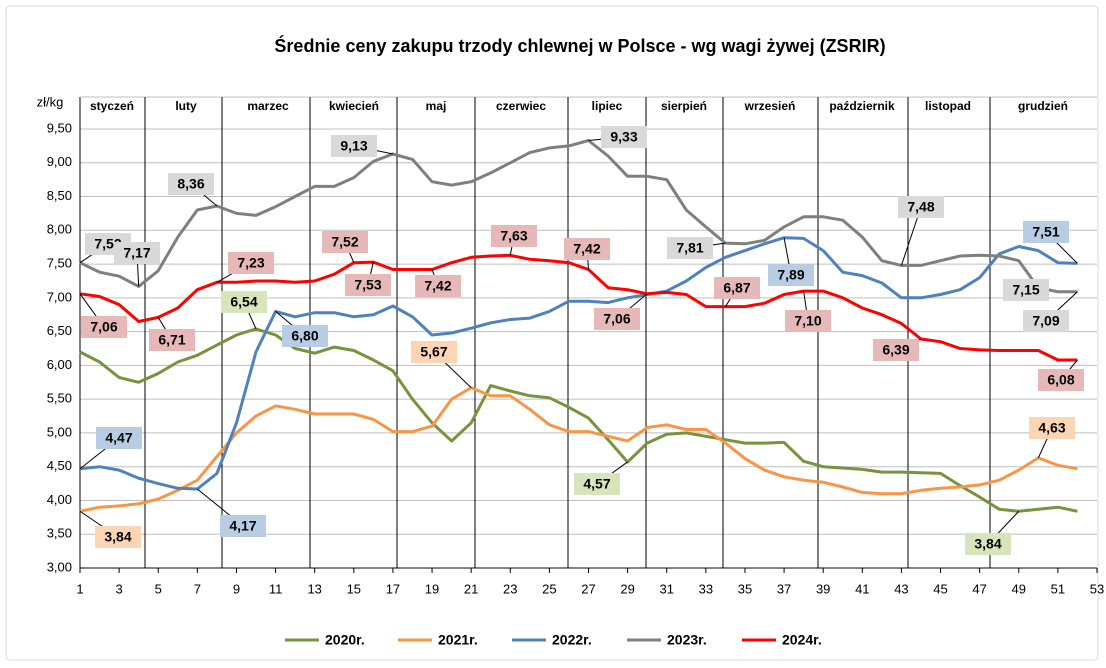 The width and height of the screenshot is (1106, 668). Describe the element at coordinates (59, 263) in the screenshot. I see `y-tick-label: 7,50` at that location.